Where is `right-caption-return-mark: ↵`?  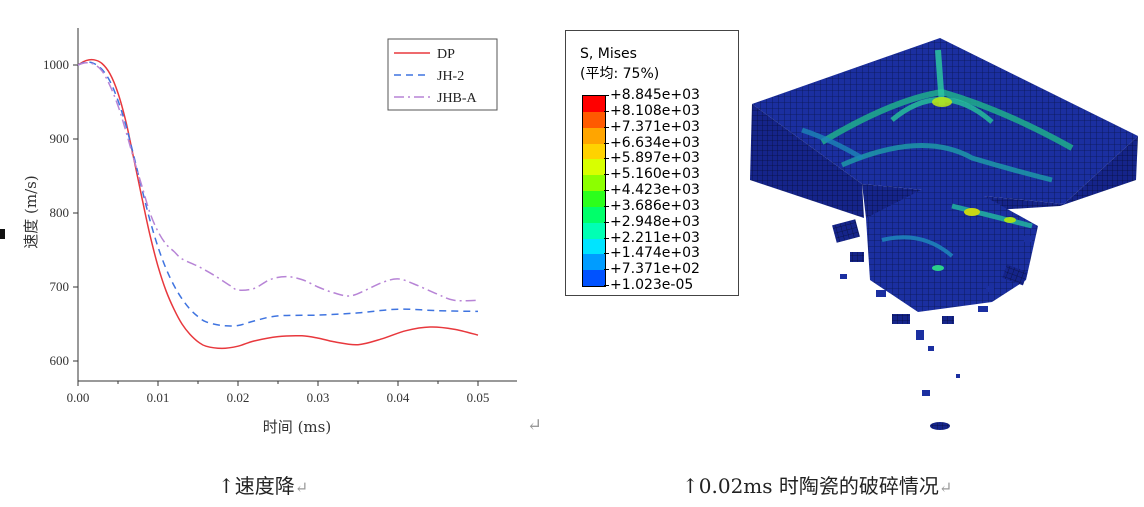
right-caption-return-mark: ↵ is located at coordinates (945, 487).